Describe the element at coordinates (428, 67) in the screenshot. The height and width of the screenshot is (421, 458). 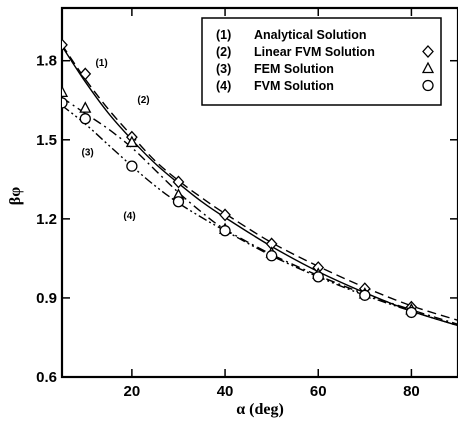
I see `legend-triangle-marker` at that location.